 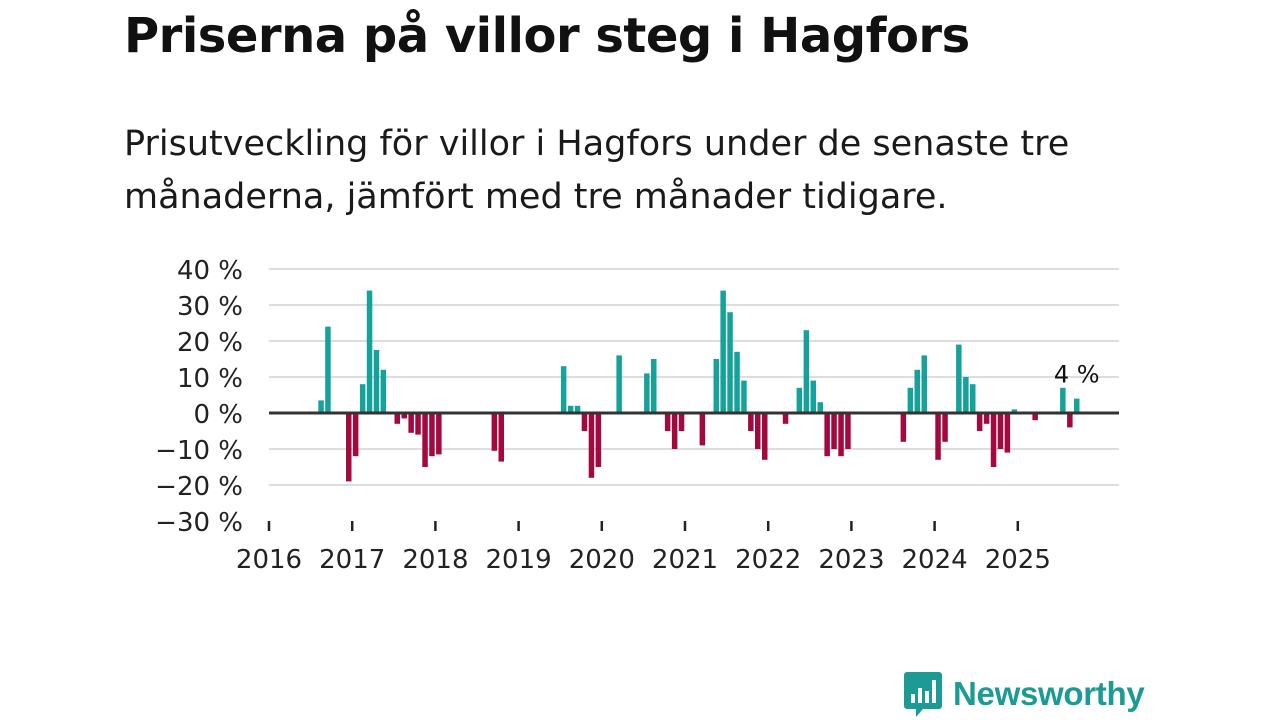 What do you see at coordinates (435, 560) in the screenshot?
I see `x-tick-label: 2018` at bounding box center [435, 560].